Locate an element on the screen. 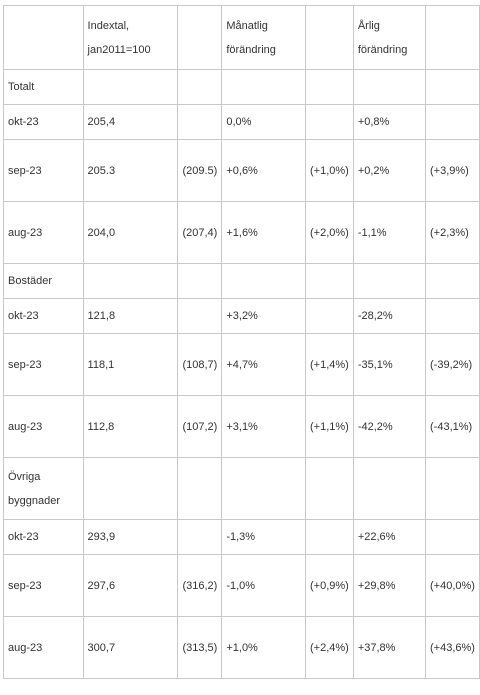 This screenshot has height=695, width=480. table-cell: (-39,2%) is located at coordinates (452, 364).